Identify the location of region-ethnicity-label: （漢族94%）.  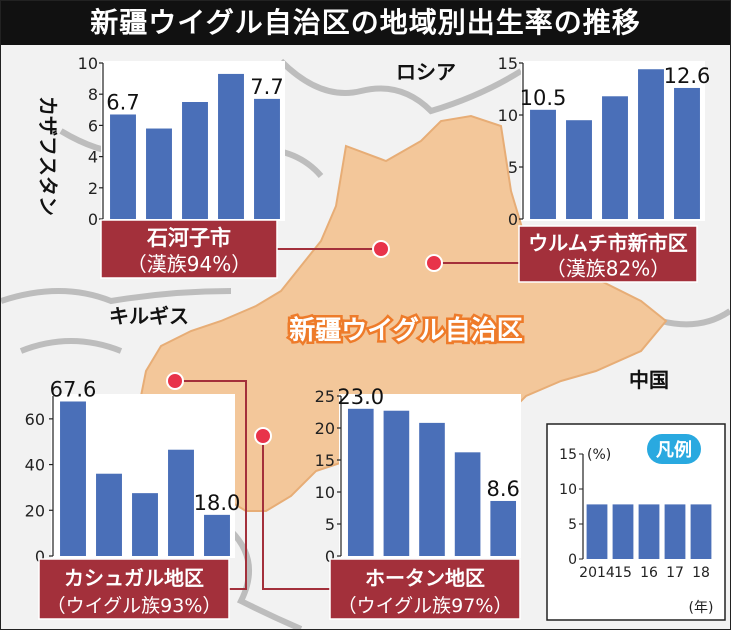
(189, 264).